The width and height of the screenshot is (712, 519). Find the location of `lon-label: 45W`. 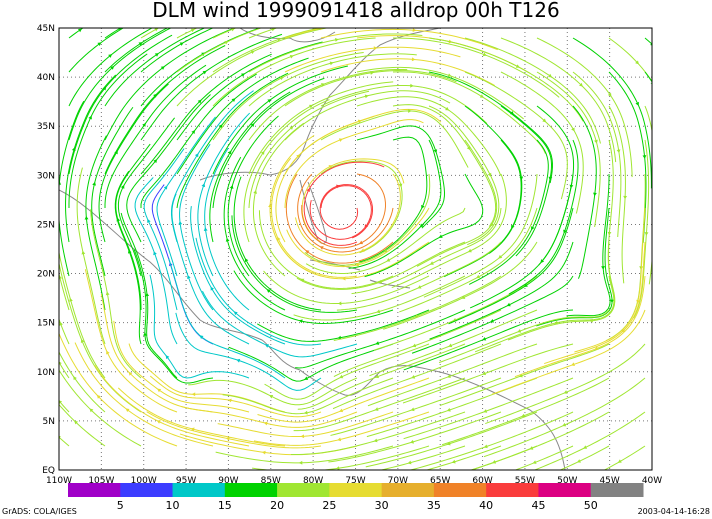

lon-label: 45W is located at coordinates (609, 481).